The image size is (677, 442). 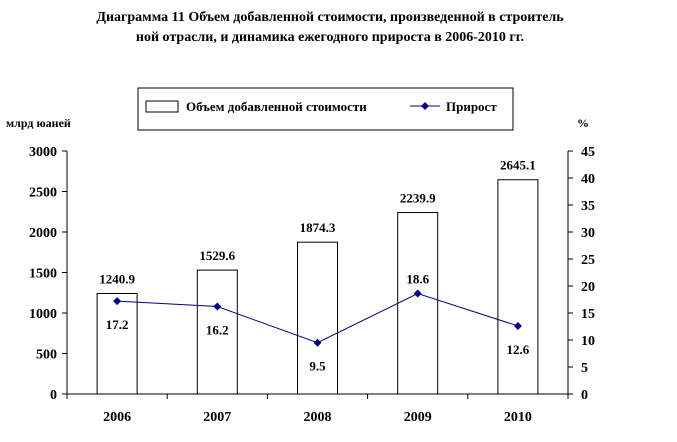 What do you see at coordinates (117, 417) in the screenshot?
I see `x-tick-label: 2006` at bounding box center [117, 417].